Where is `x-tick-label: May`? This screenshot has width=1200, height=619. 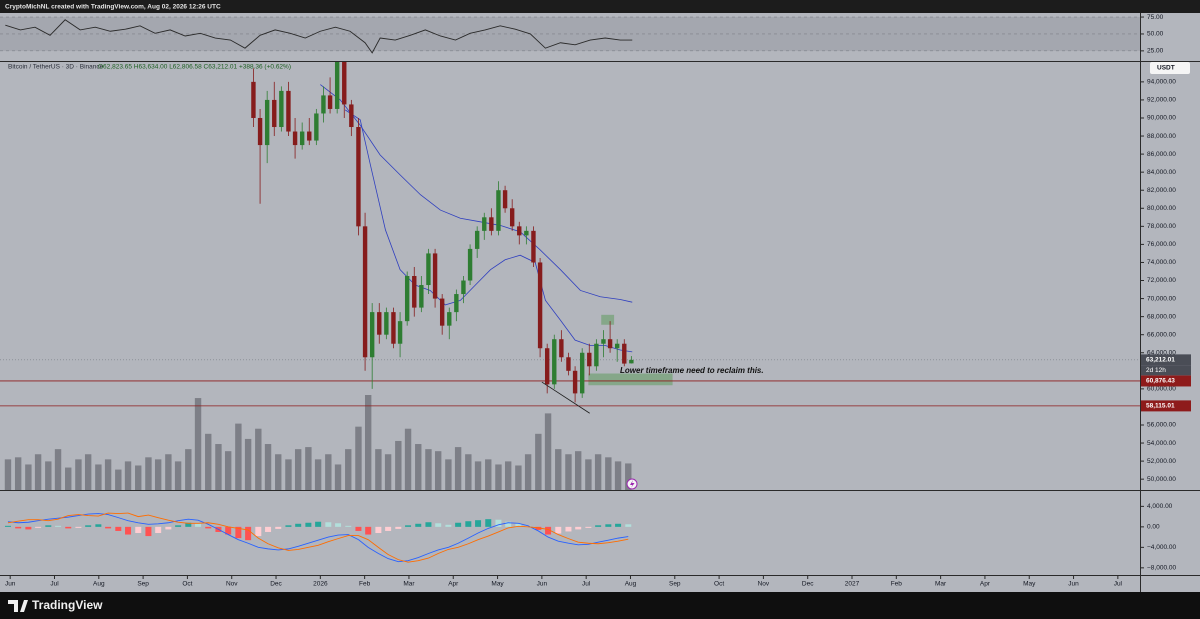
x-tick-label: May is located at coordinates (1029, 584).